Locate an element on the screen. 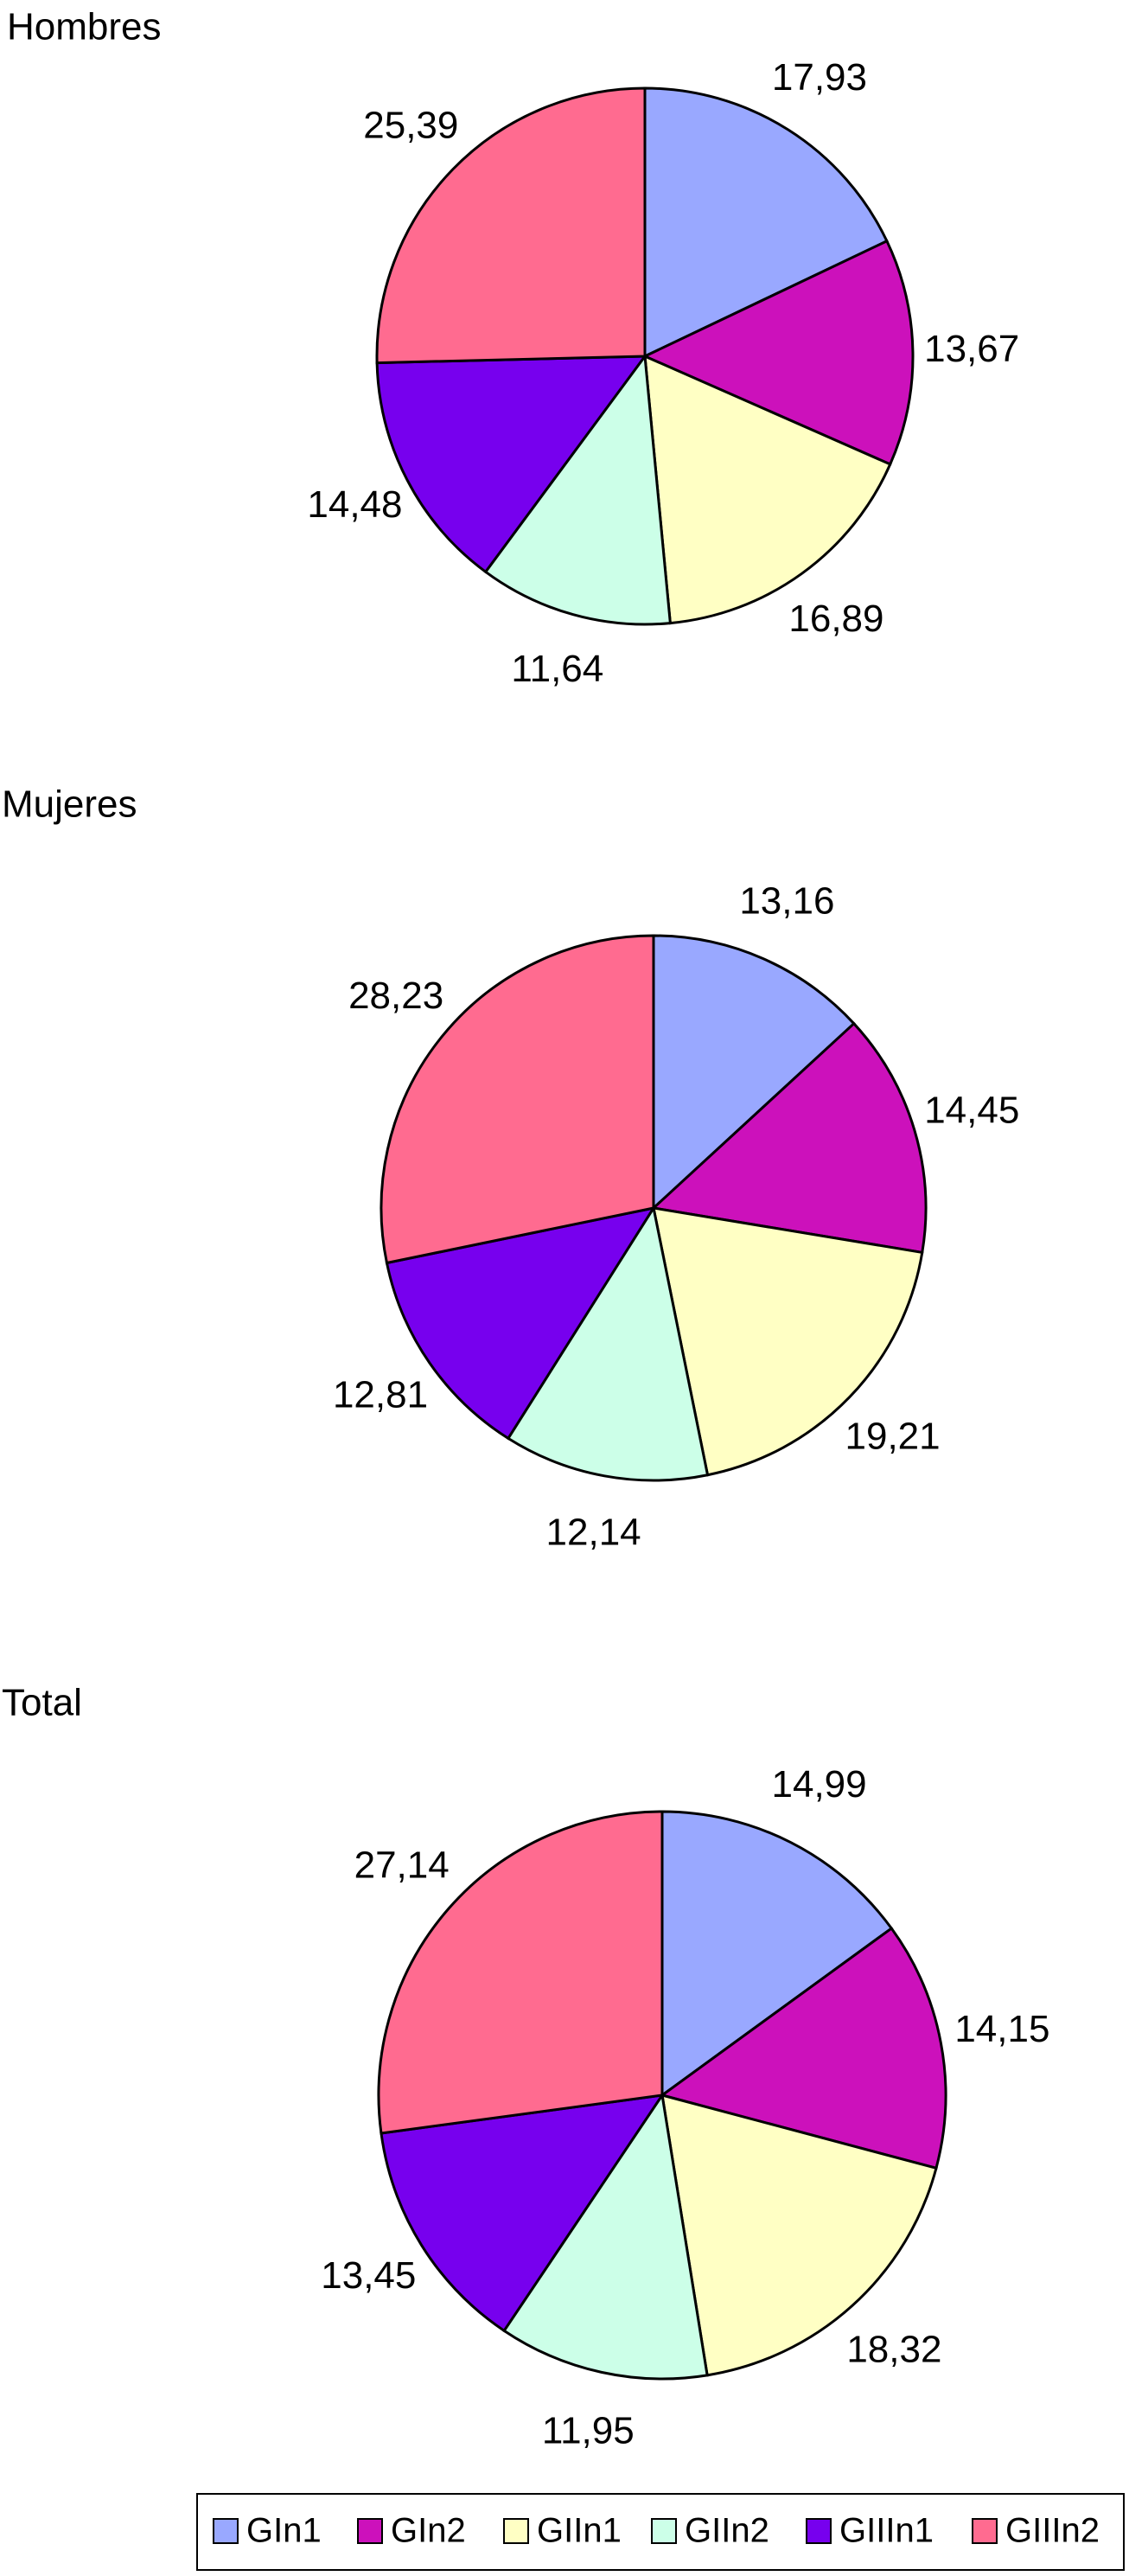 The image size is (1129, 2576). data-label: 25,39 is located at coordinates (411, 125).